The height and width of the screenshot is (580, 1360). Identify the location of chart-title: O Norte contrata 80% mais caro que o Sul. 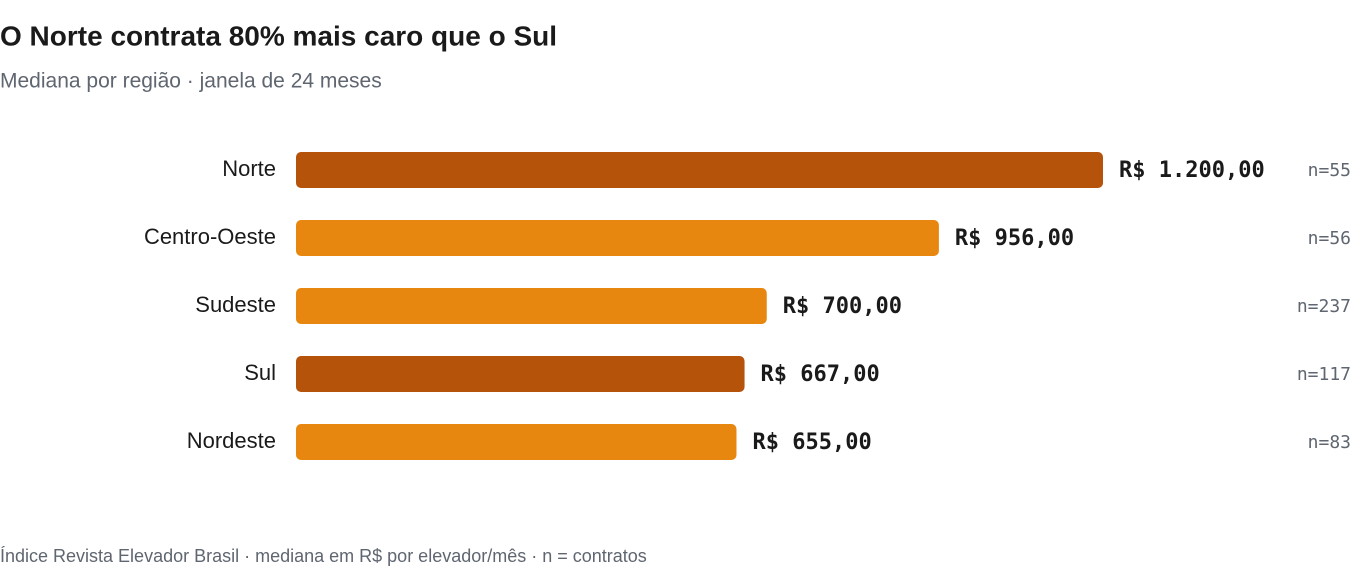
(278, 35).